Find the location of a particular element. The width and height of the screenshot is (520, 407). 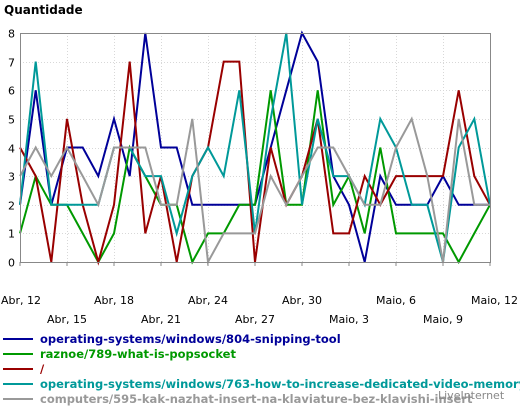

x-tick-label: Maio, 6 is located at coordinates (396, 300).